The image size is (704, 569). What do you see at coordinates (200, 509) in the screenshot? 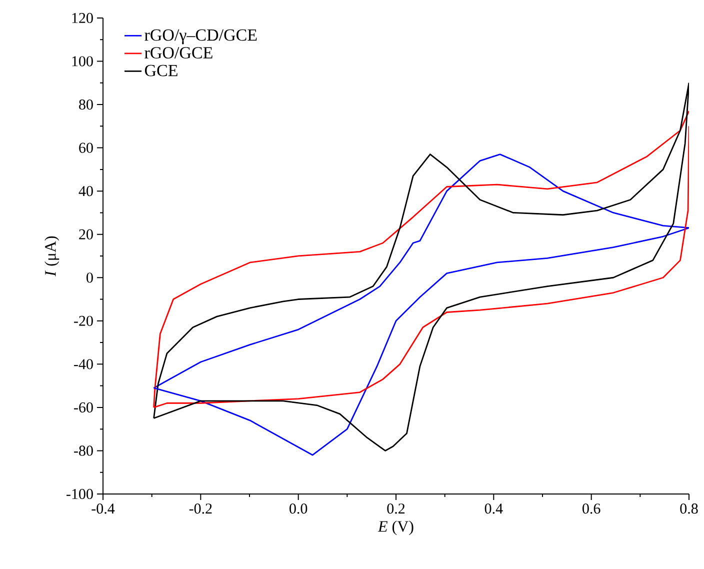
I see `x-tick-label: -0.2` at bounding box center [200, 509].